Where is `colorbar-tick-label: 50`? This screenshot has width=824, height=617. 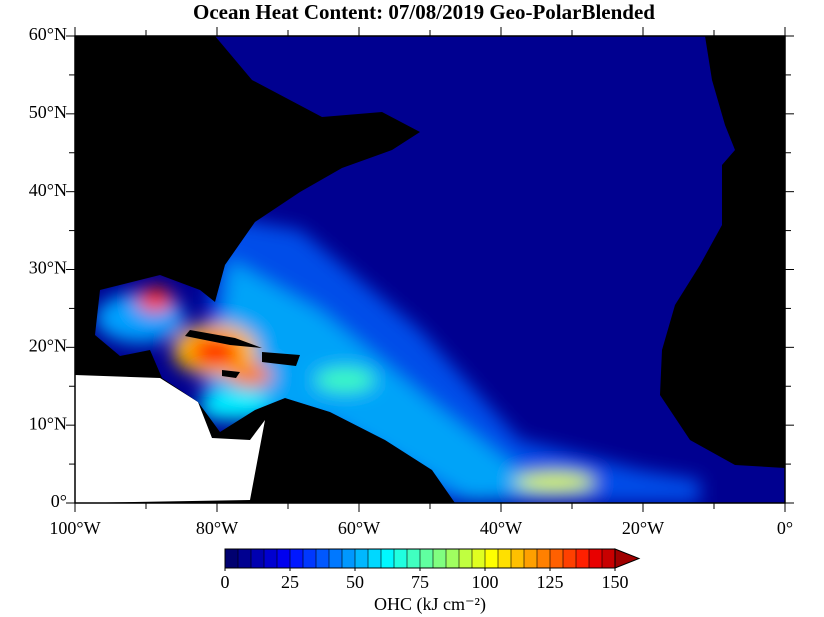
colorbar-tick-label: 50 is located at coordinates (355, 582).